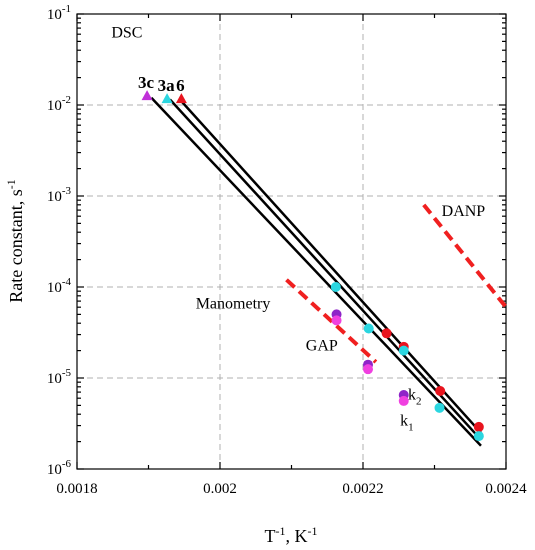 The width and height of the screenshot is (535, 550). Describe the element at coordinates (233, 304) in the screenshot. I see `annotation-label: Manometry` at that location.